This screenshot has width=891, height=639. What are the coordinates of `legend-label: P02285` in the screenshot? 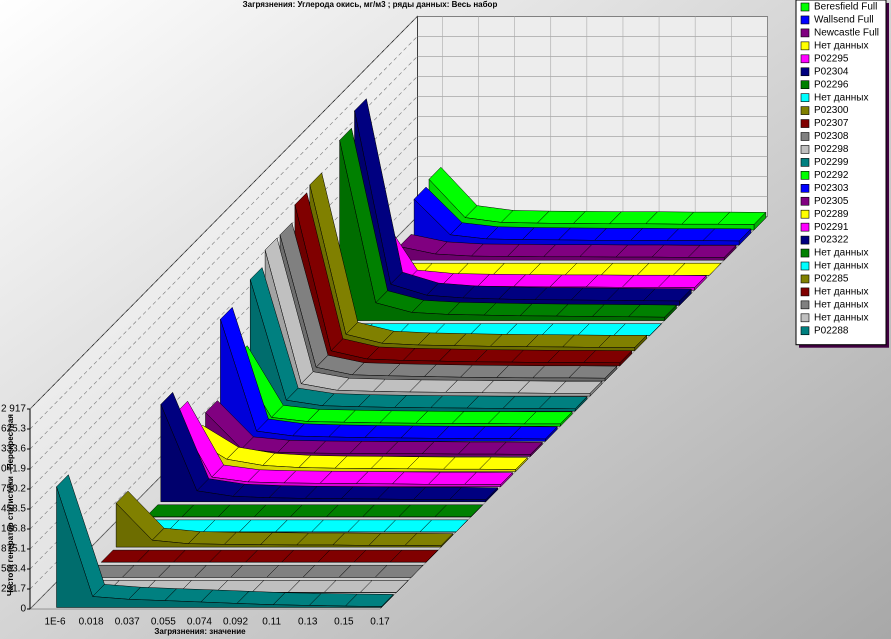 It's located at (831, 279).